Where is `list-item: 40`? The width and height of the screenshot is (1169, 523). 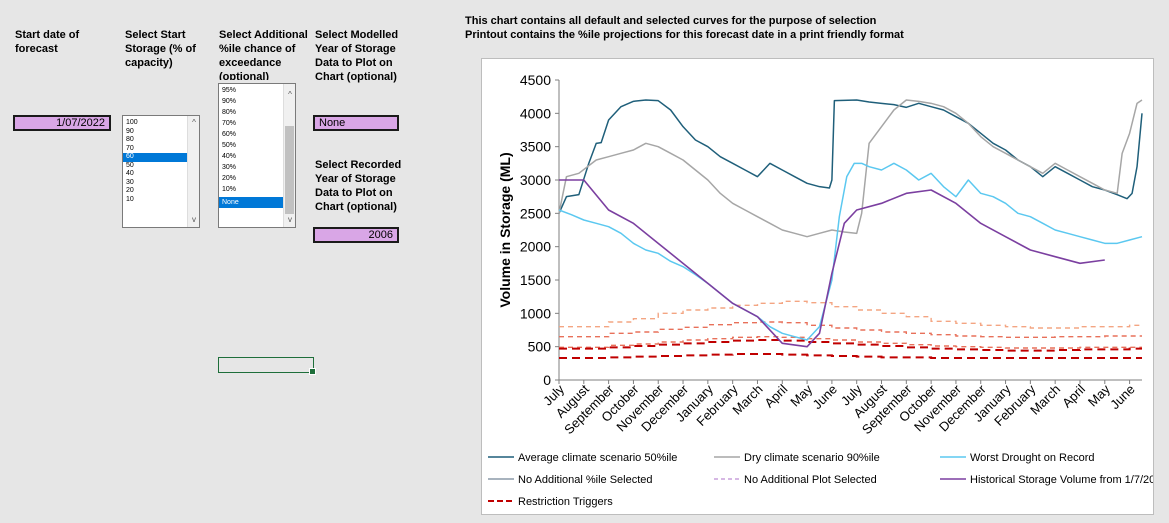 list-item: 40 is located at coordinates (130, 173).